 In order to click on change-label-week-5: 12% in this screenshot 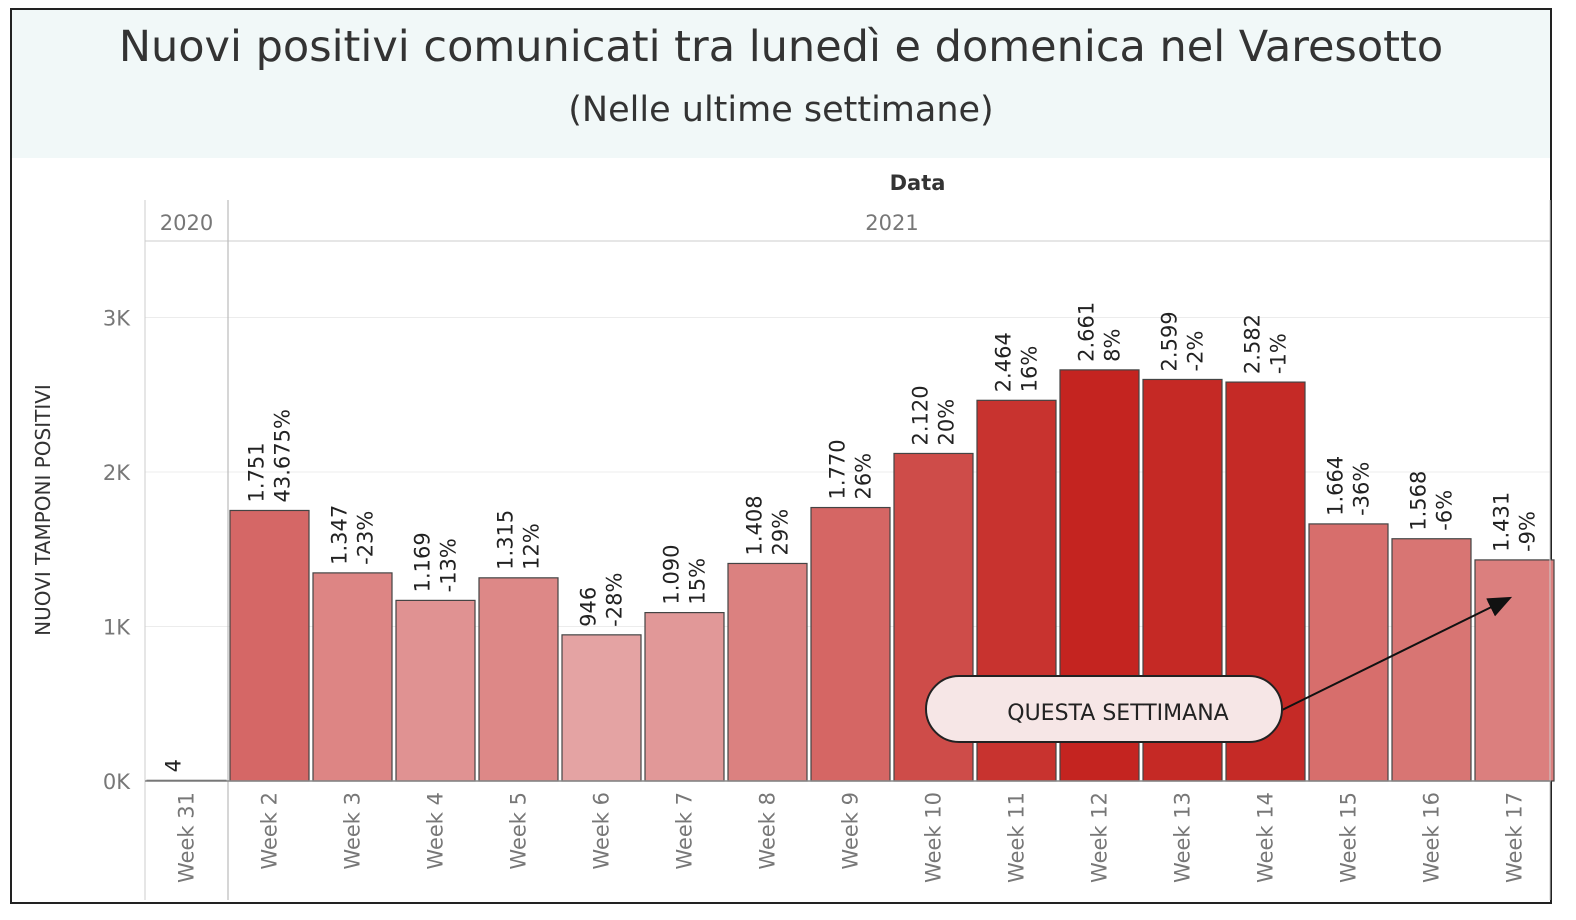, I will do `click(532, 546)`.